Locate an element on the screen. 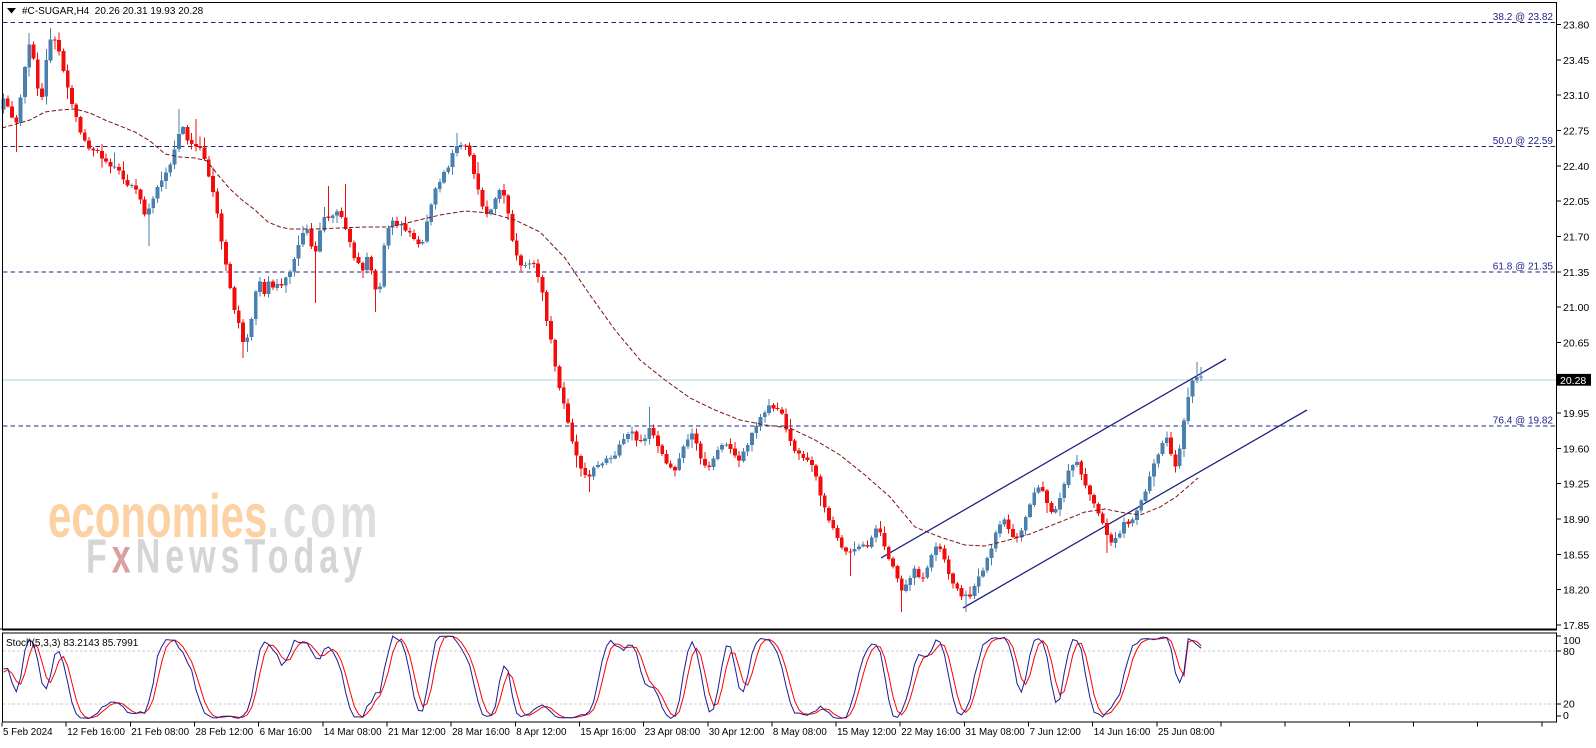  svg-text: Stoch(5,3,3) 83.2143 85.7991 is located at coordinates (72, 643).